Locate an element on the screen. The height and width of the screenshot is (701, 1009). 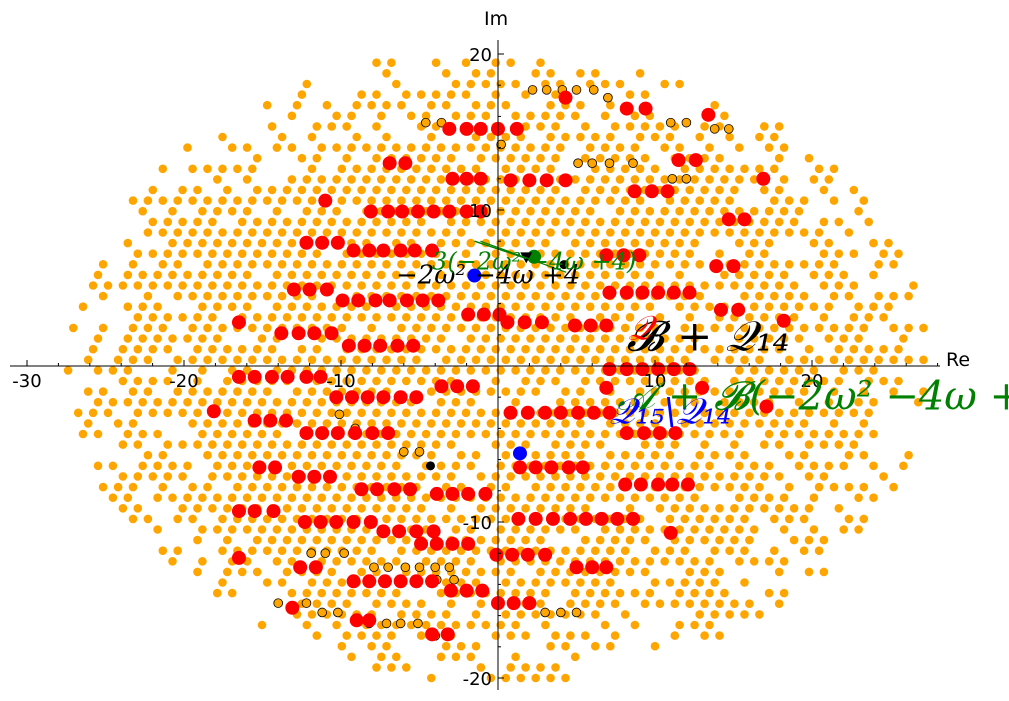
x-tick-label: 20 is located at coordinates (812, 381).